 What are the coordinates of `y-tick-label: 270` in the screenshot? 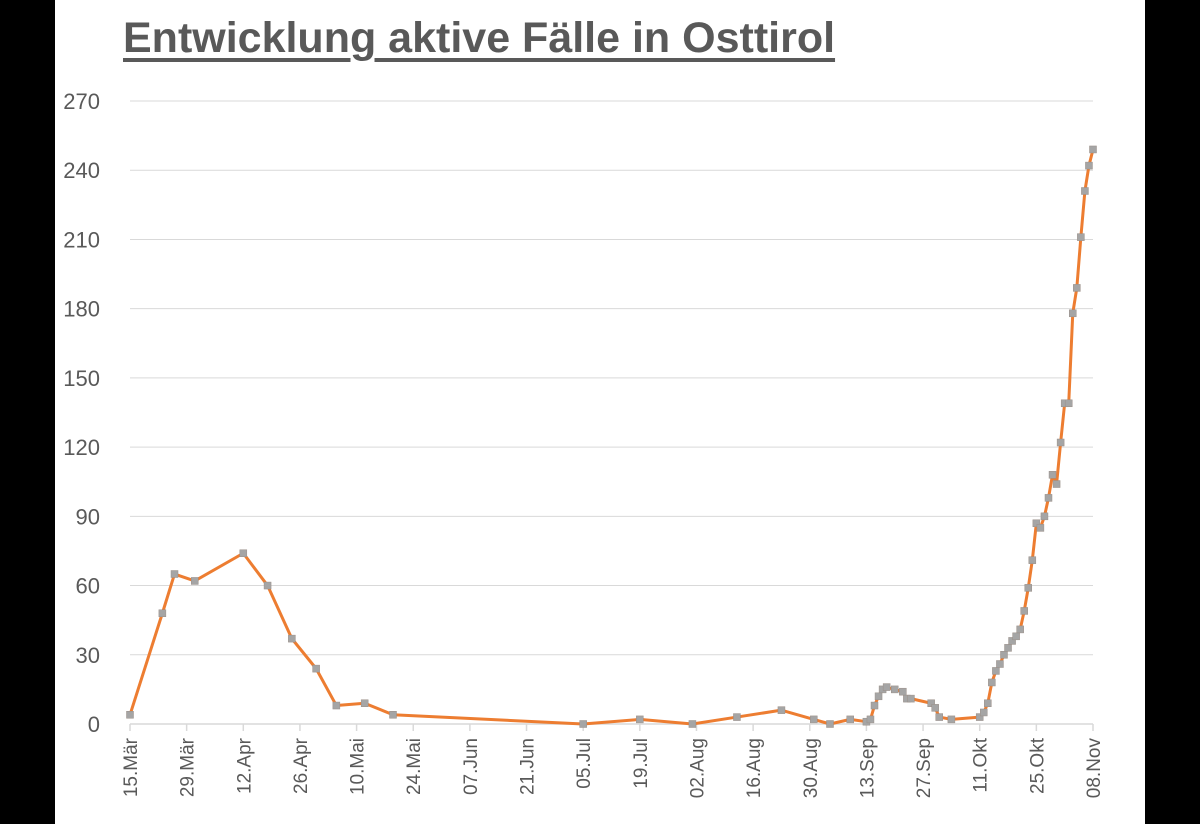 It's located at (81, 101).